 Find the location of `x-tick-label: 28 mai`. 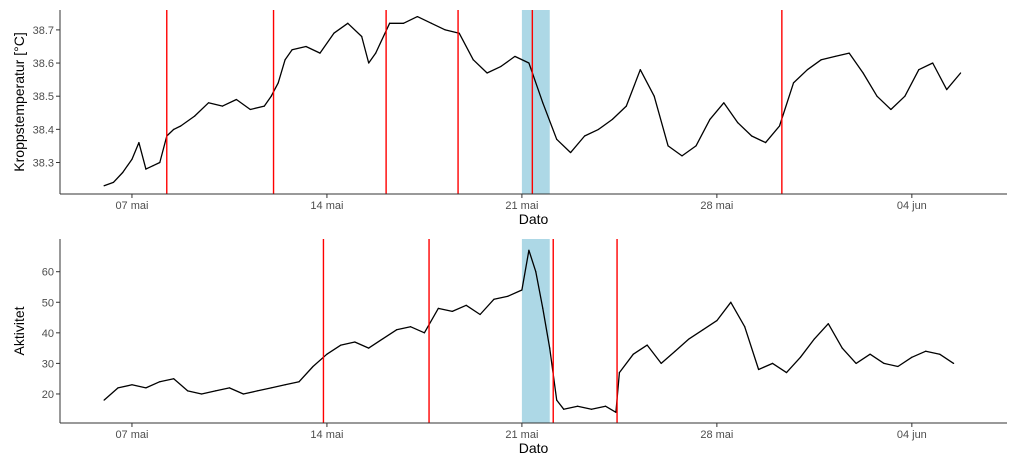

x-tick-label: 28 mai is located at coordinates (716, 435).